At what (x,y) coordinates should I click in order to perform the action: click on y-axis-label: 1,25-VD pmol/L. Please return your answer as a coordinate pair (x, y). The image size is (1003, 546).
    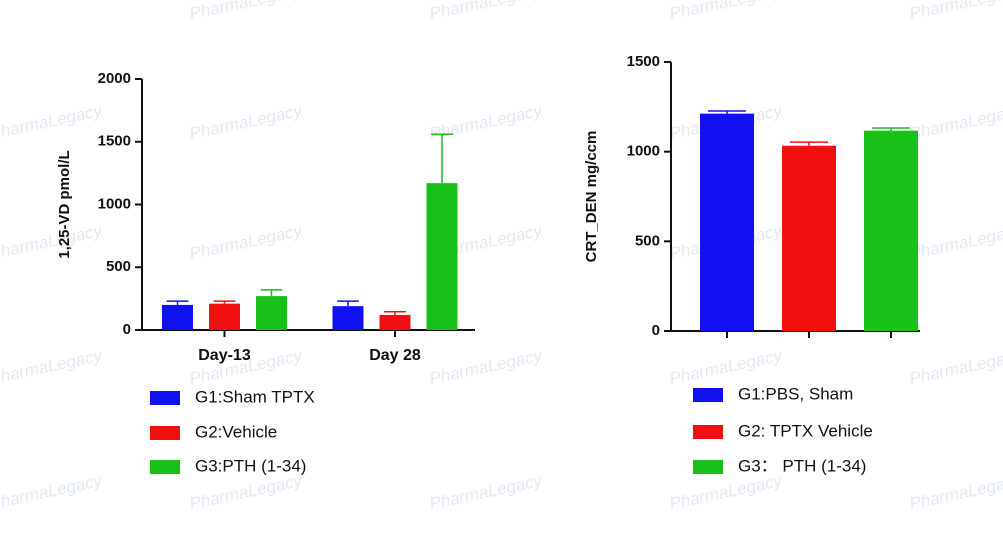
    Looking at the image, I should click on (64, 204).